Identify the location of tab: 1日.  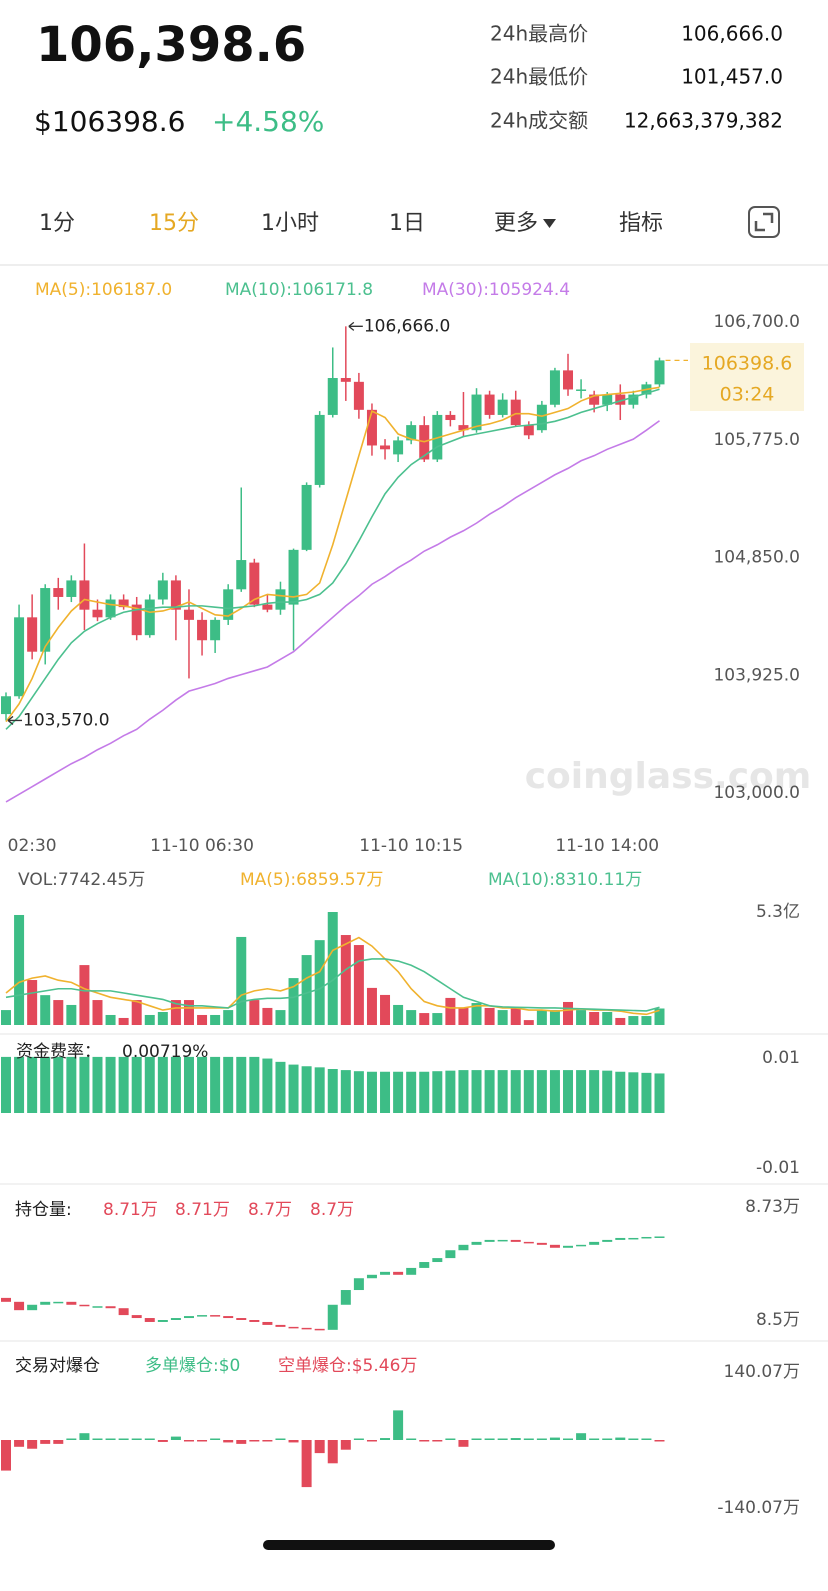
(407, 223).